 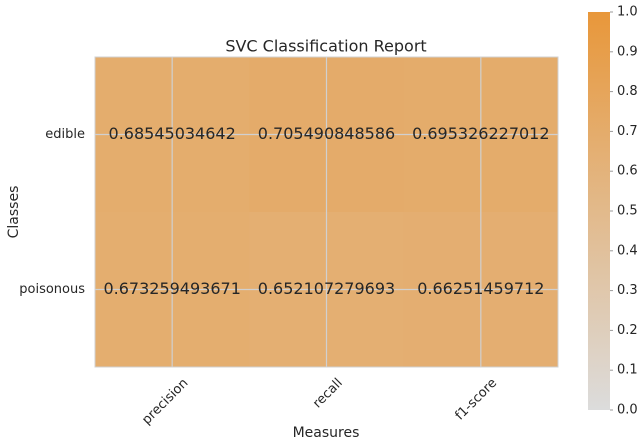 What do you see at coordinates (326, 288) in the screenshot?
I see `value-label: 0.652107279693` at bounding box center [326, 288].